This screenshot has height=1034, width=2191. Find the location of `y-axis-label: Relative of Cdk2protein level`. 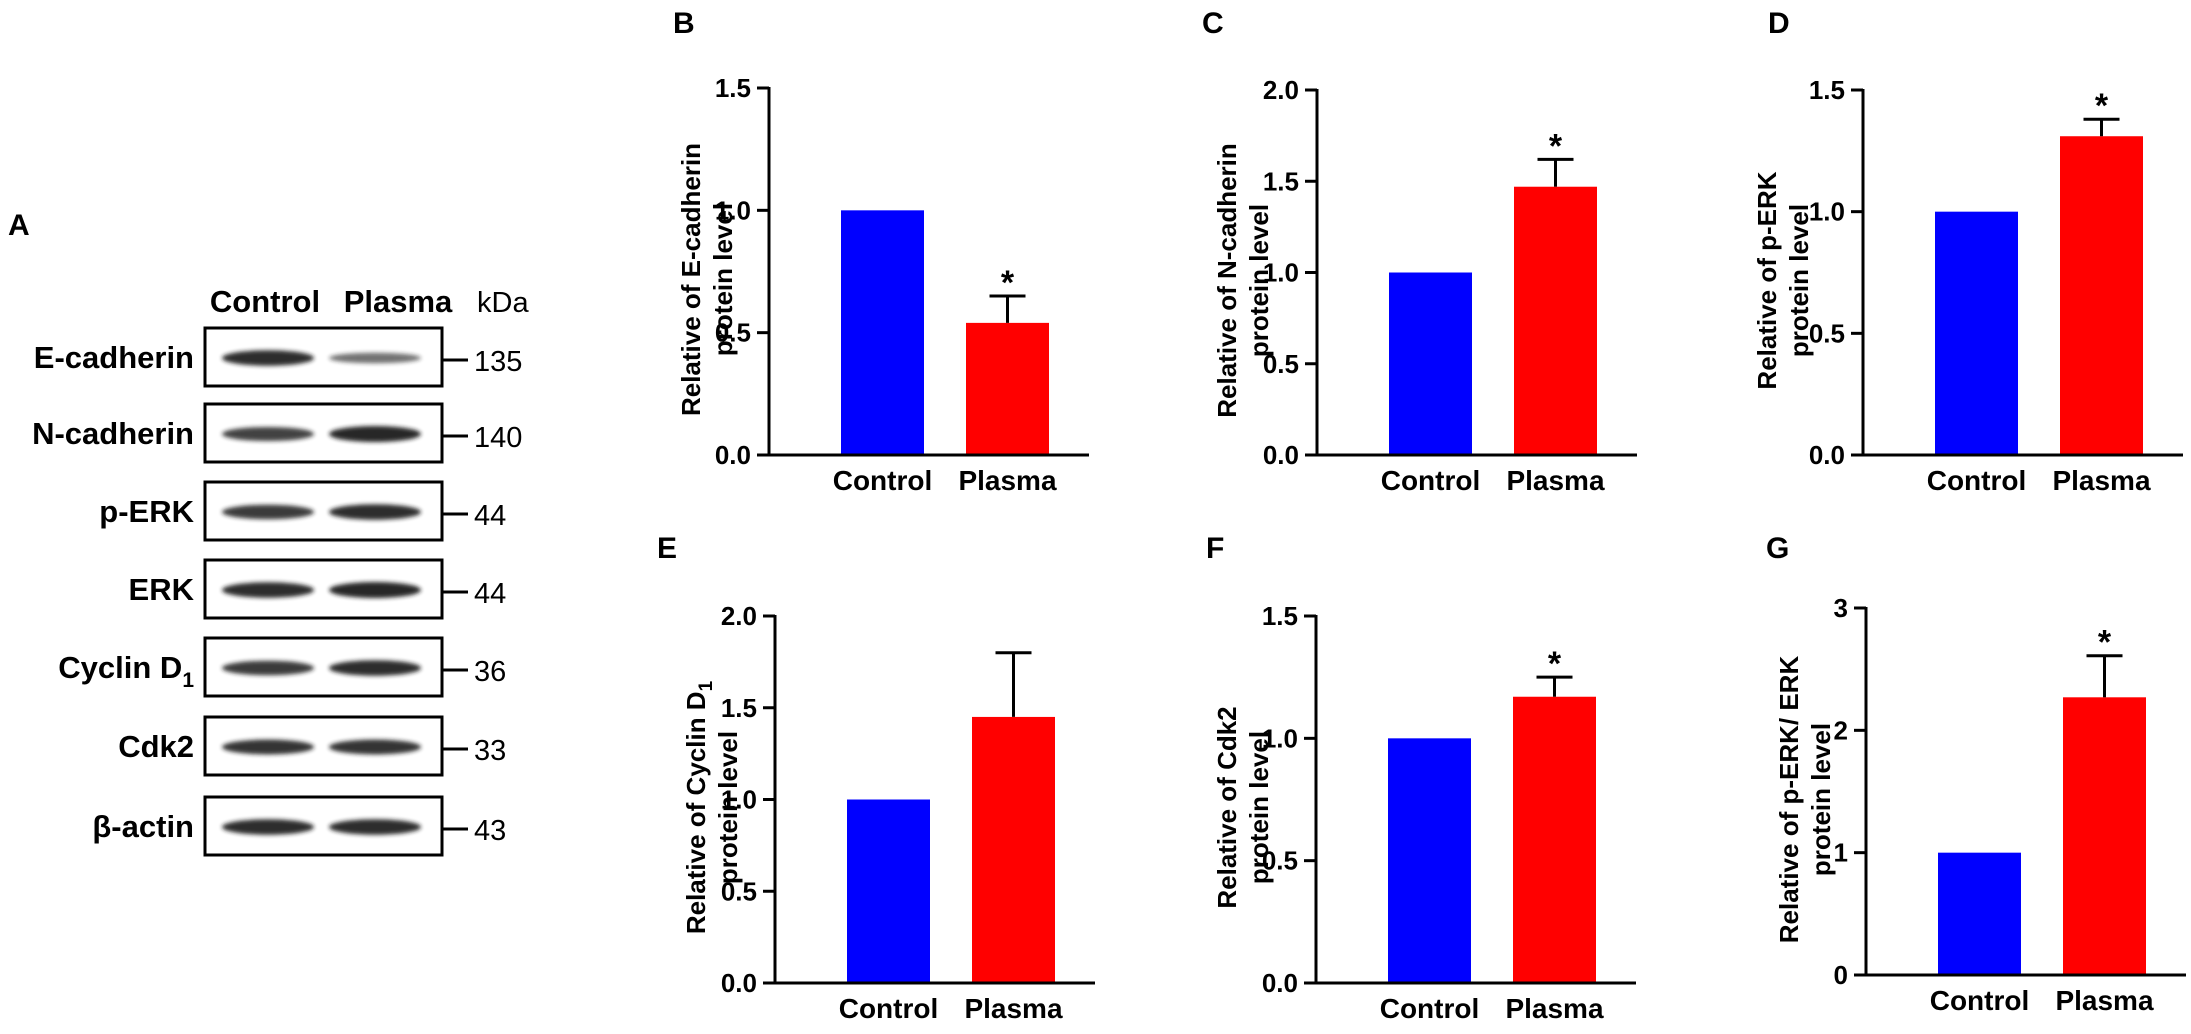

y-axis-label: Relative of Cdk2protein level is located at coordinates (1243, 807).